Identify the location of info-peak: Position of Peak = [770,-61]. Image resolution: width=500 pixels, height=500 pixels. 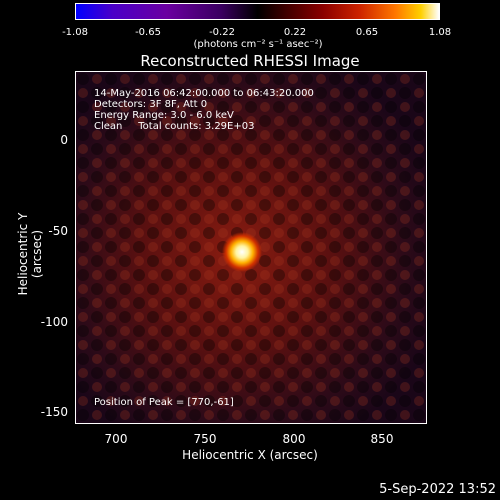
(164, 402).